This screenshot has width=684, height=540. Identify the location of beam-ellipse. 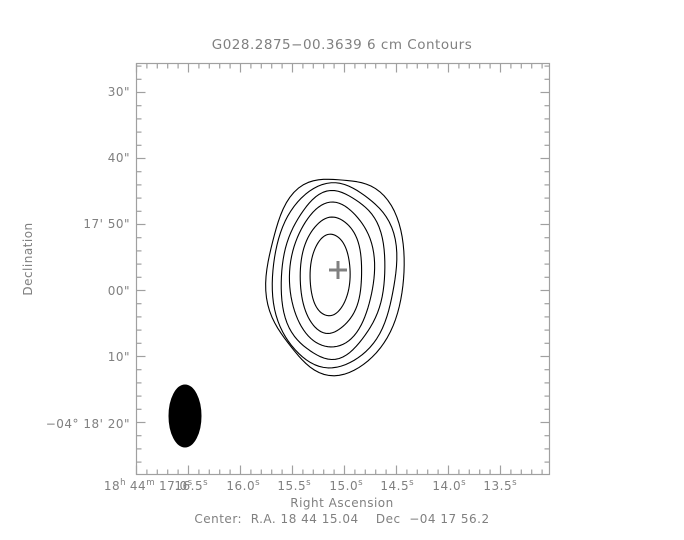
(185, 416).